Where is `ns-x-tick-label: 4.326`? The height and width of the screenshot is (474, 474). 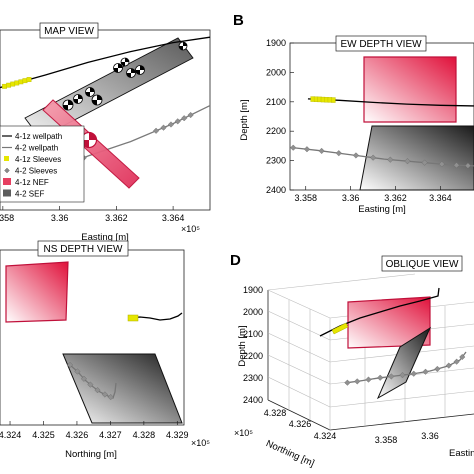 ns-x-tick-label: 4.326 is located at coordinates (77, 435).